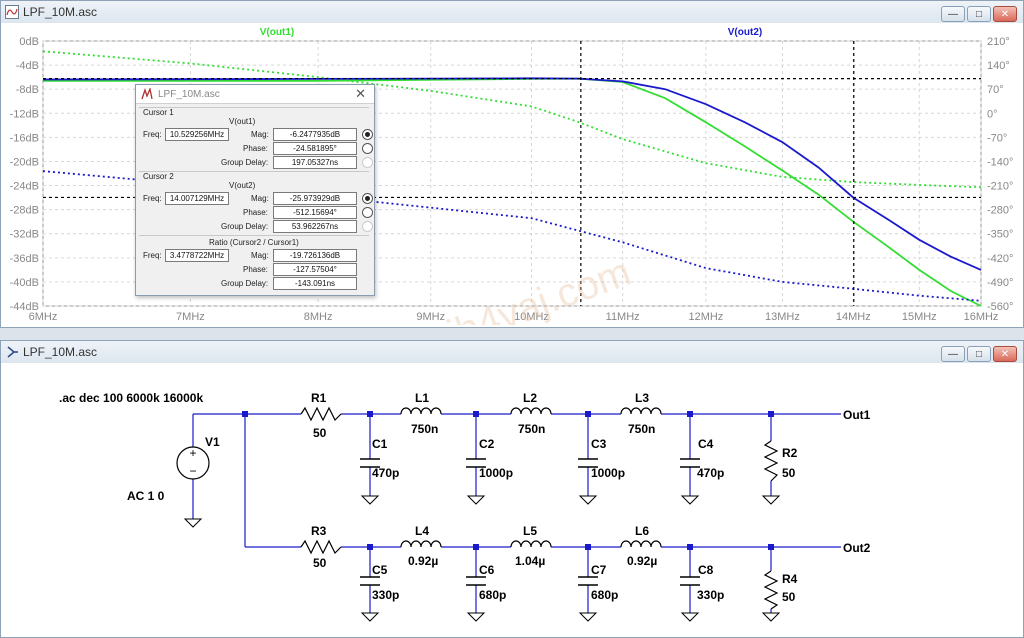  I want to click on waveform-titlebar: LPF_10M.asc — □ ✕, so click(512, 12).